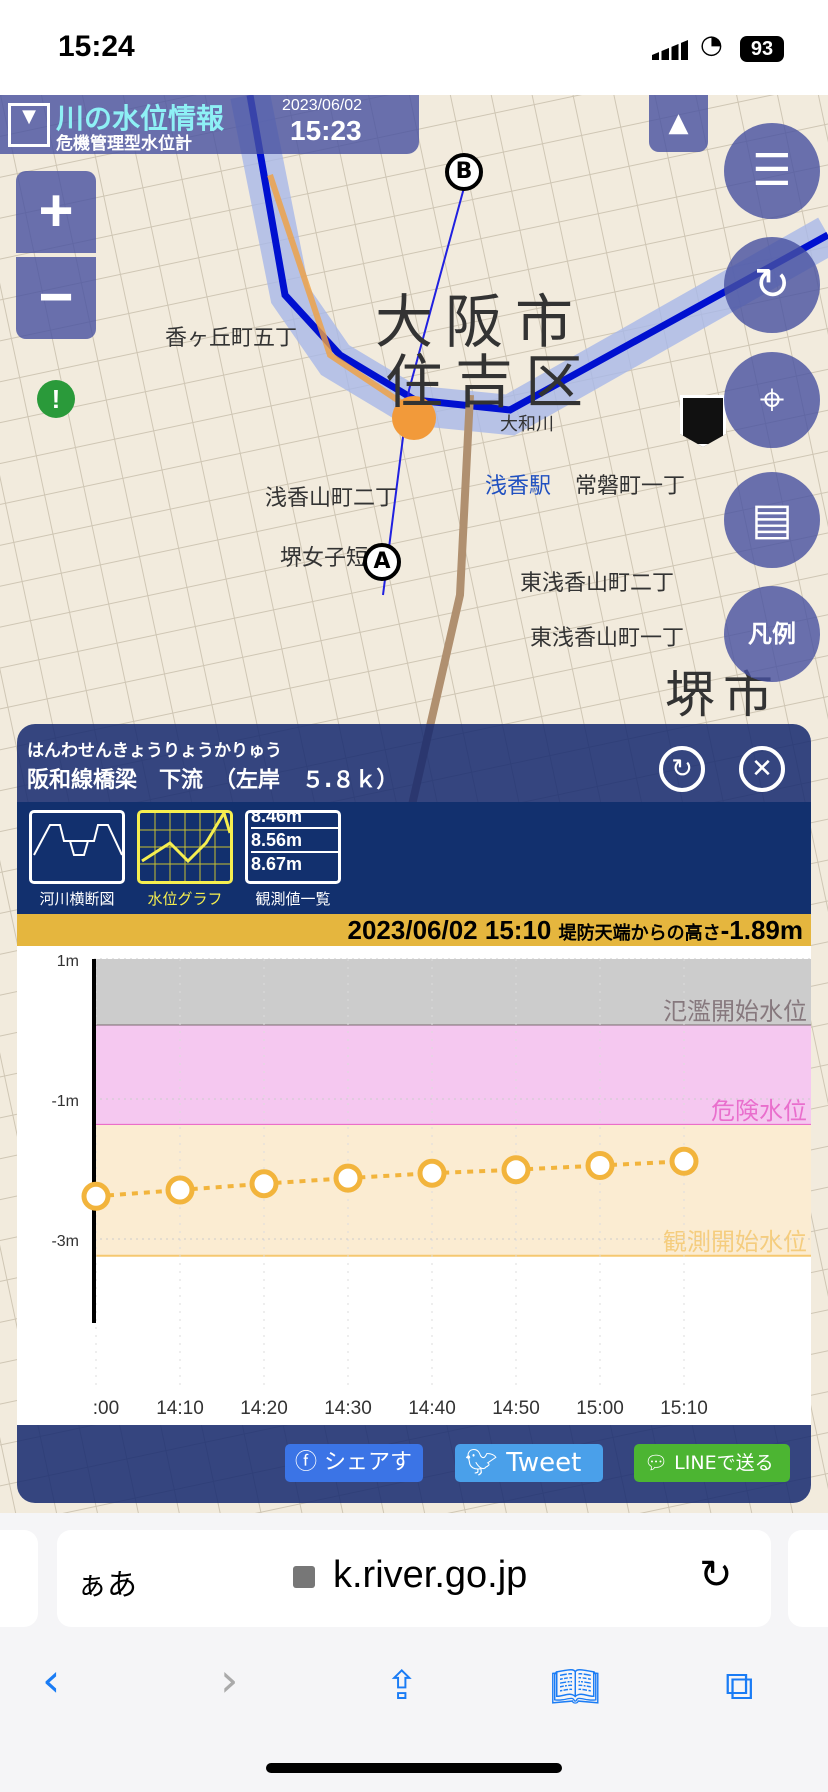 The height and width of the screenshot is (1792, 828). What do you see at coordinates (29, 125) in the screenshot?
I see `menu-toggle-icon: ▼` at bounding box center [29, 125].